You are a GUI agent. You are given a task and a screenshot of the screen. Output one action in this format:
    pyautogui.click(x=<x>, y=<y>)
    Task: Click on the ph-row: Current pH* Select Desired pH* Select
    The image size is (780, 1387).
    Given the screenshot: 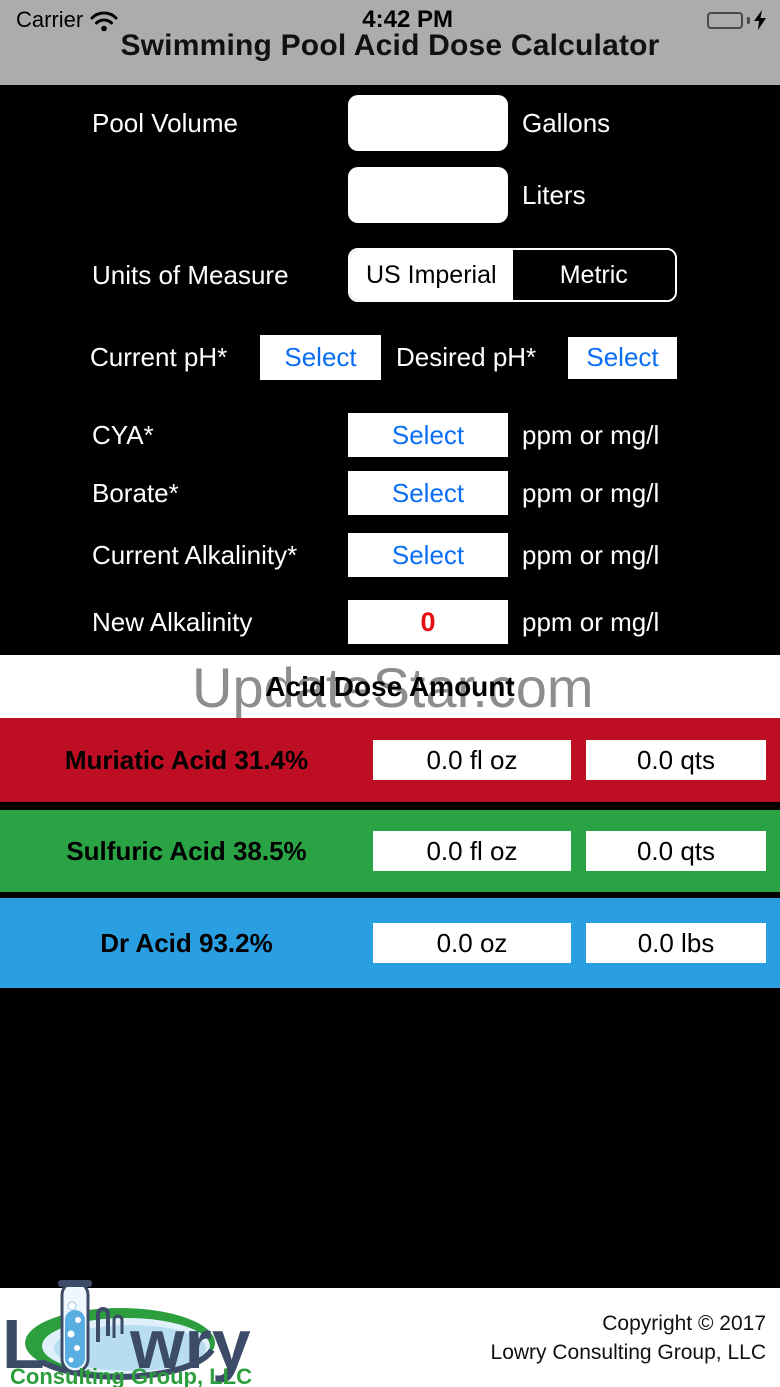 What is the action you would take?
    pyautogui.click(x=390, y=357)
    